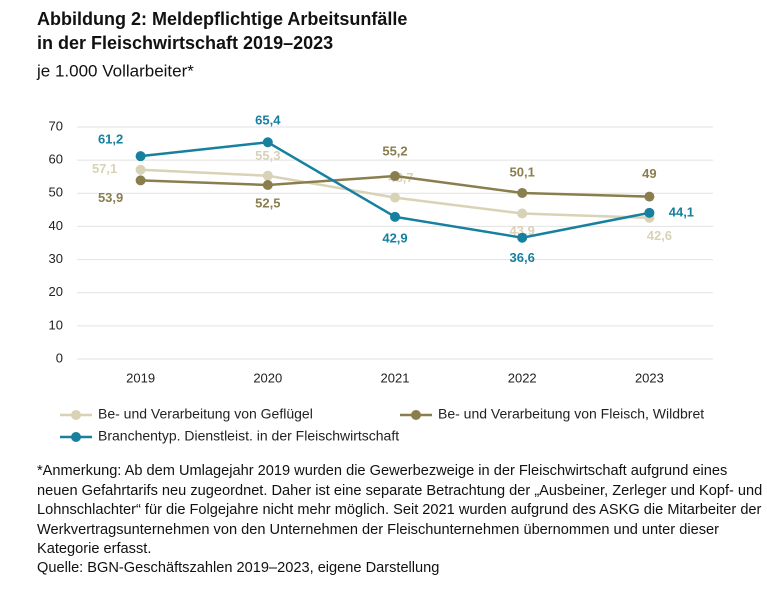 The height and width of the screenshot is (602, 767). Describe the element at coordinates (522, 257) in the screenshot. I see `data-label: 36,6` at that location.